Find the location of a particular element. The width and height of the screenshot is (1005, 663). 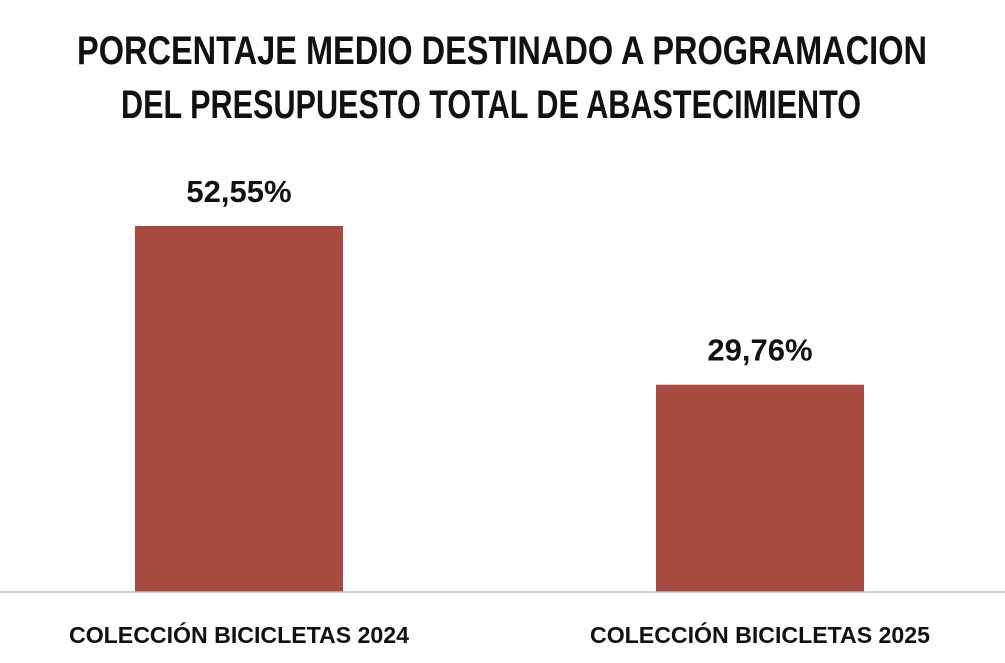

x-tick-label-1: COLECCIÓN BICICLETAS 2024 is located at coordinates (239, 634).